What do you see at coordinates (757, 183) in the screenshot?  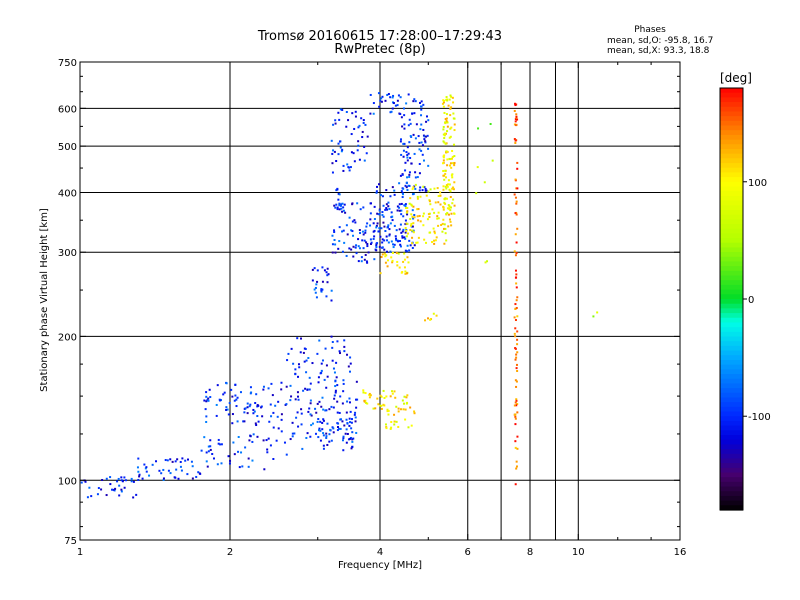 I see `colorbar-tick-label: 100` at bounding box center [757, 183].